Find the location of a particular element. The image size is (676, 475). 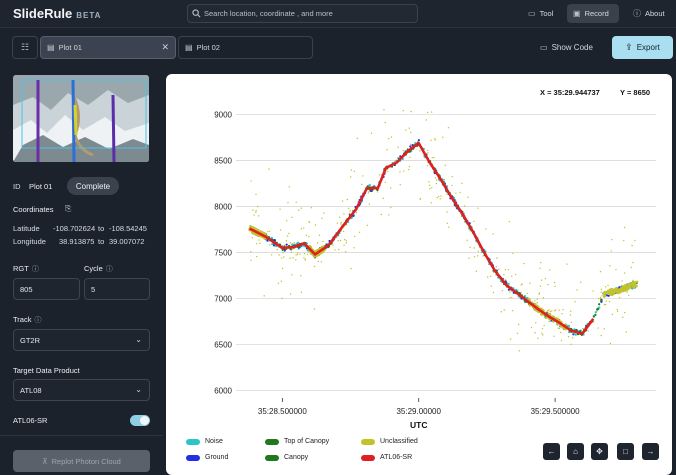

tab-plot-01: ▤ Plot 01 ✕ is located at coordinates (108, 47).